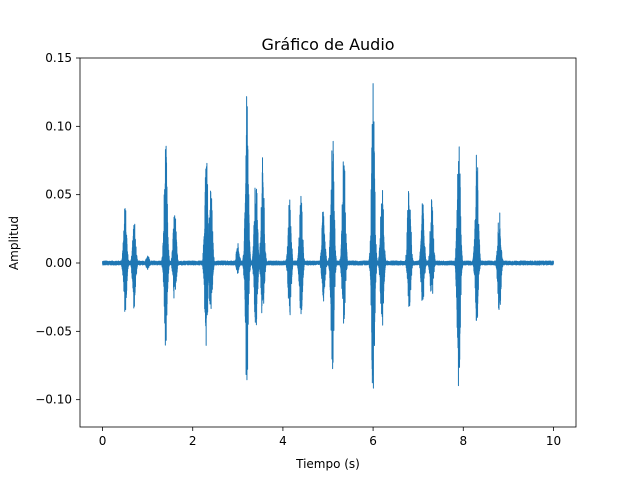 This screenshot has width=640, height=480. Describe the element at coordinates (53, 400) in the screenshot. I see `y-tick-label: −0.10` at that location.